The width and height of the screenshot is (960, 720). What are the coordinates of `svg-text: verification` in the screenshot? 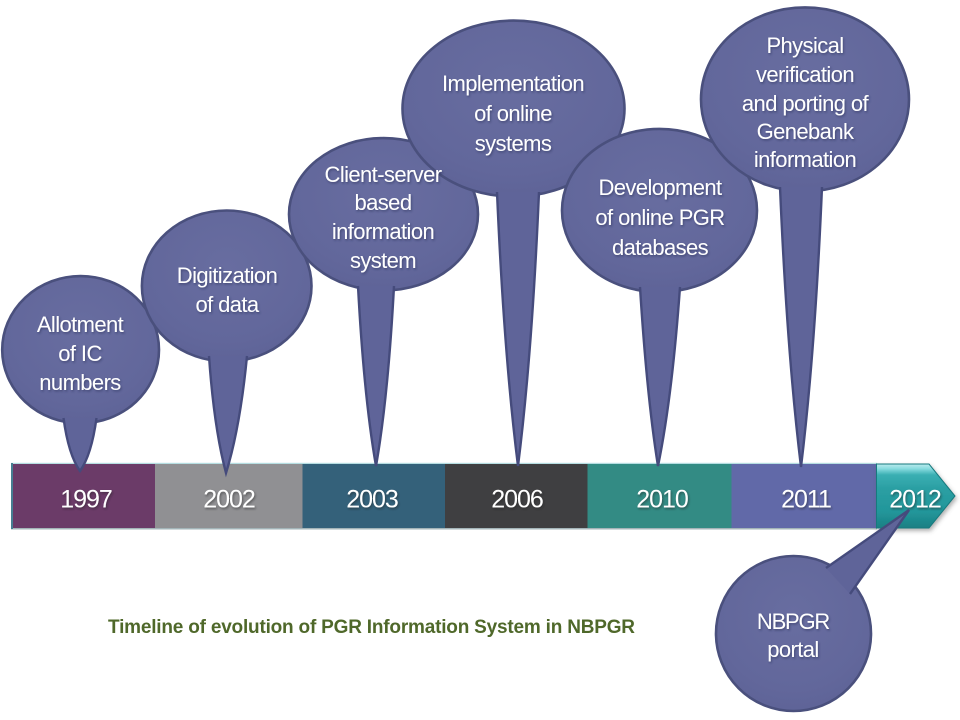 It's located at (805, 74).